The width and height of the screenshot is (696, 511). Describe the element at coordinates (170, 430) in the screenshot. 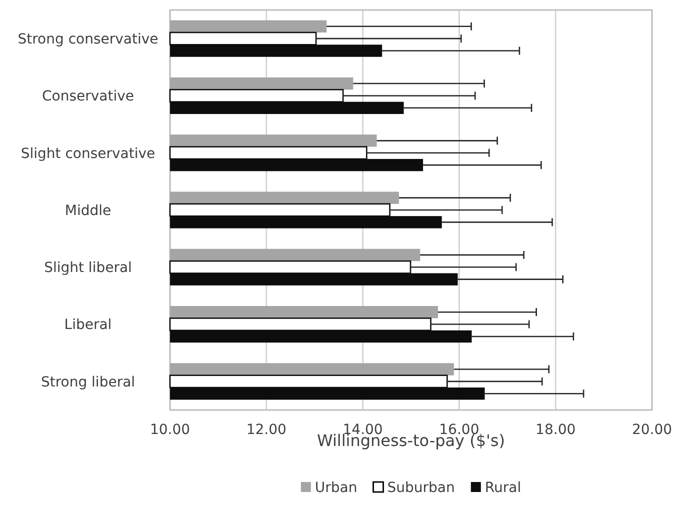

I see `x-tick-label: 10.00` at that location.